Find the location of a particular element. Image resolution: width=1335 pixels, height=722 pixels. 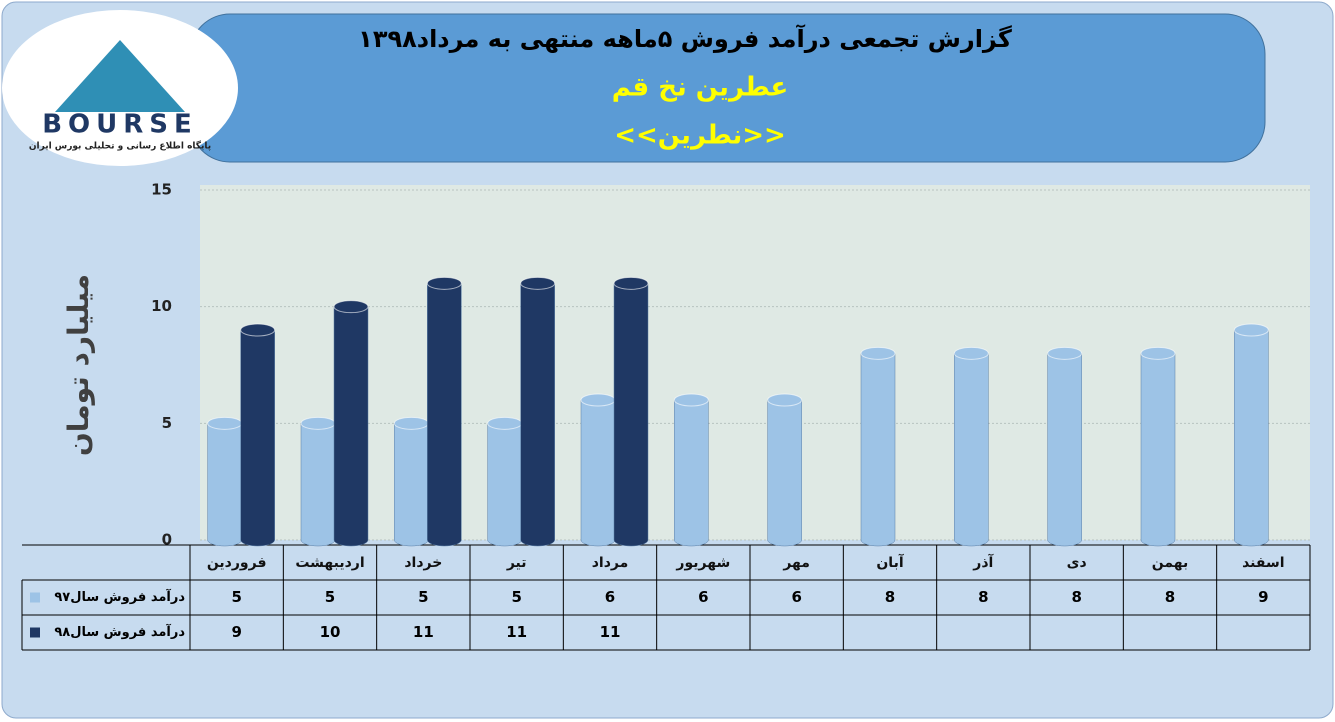

x-tick-label: بهمن is located at coordinates (1170, 563).